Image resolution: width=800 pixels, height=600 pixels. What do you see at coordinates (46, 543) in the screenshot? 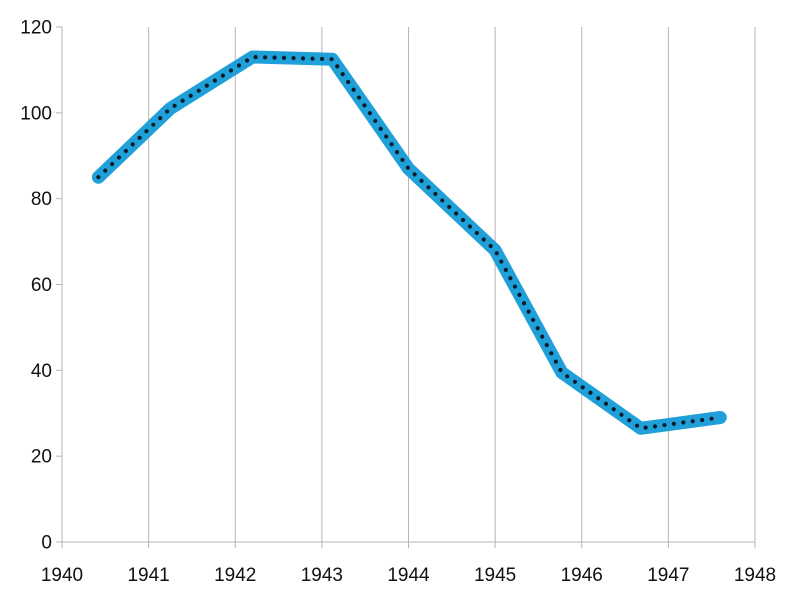
I see `y-tick-label: 0` at bounding box center [46, 543].